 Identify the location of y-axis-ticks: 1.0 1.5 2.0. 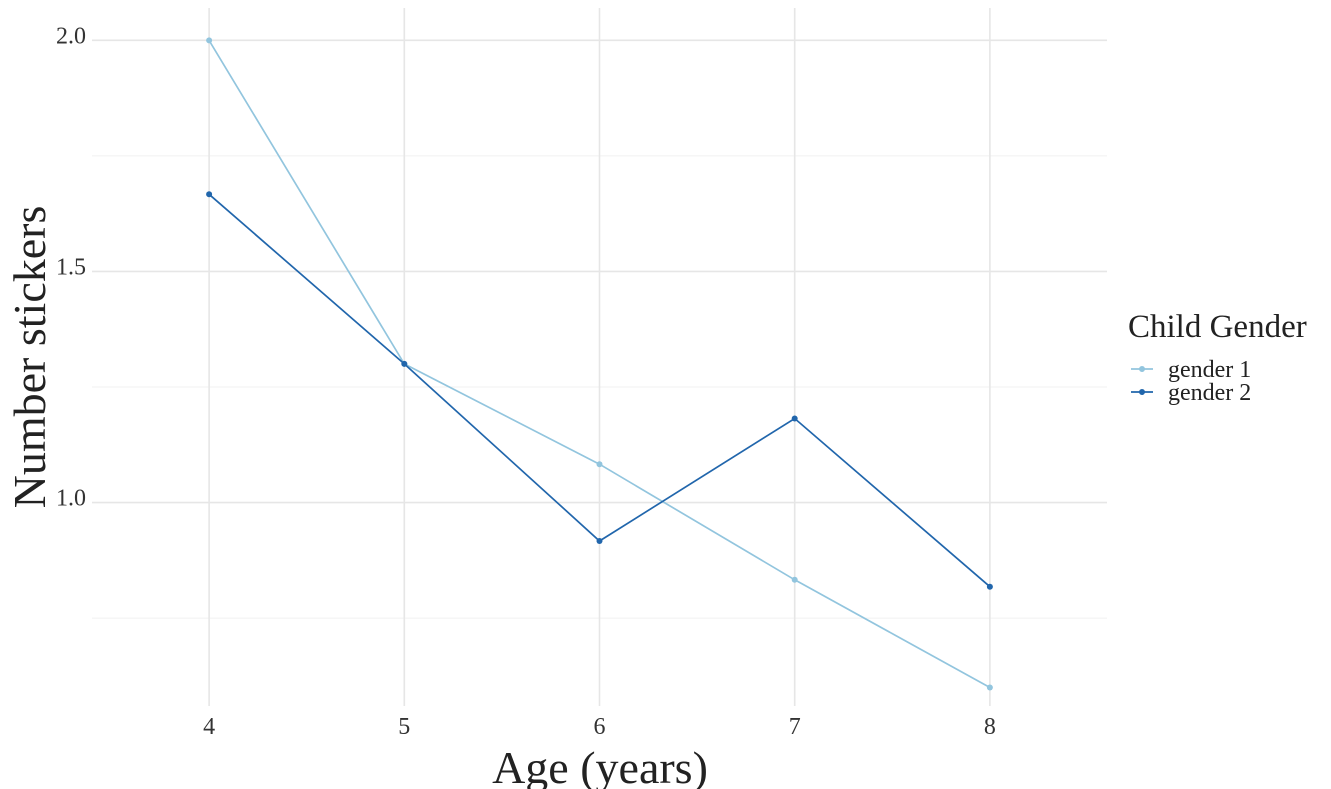
(71, 267).